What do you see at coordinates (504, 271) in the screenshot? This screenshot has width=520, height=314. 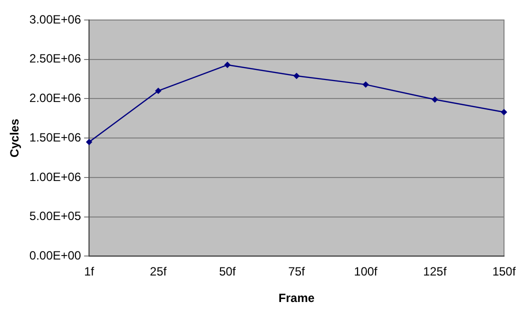 I see `x-tick-label: 150f` at bounding box center [504, 271].